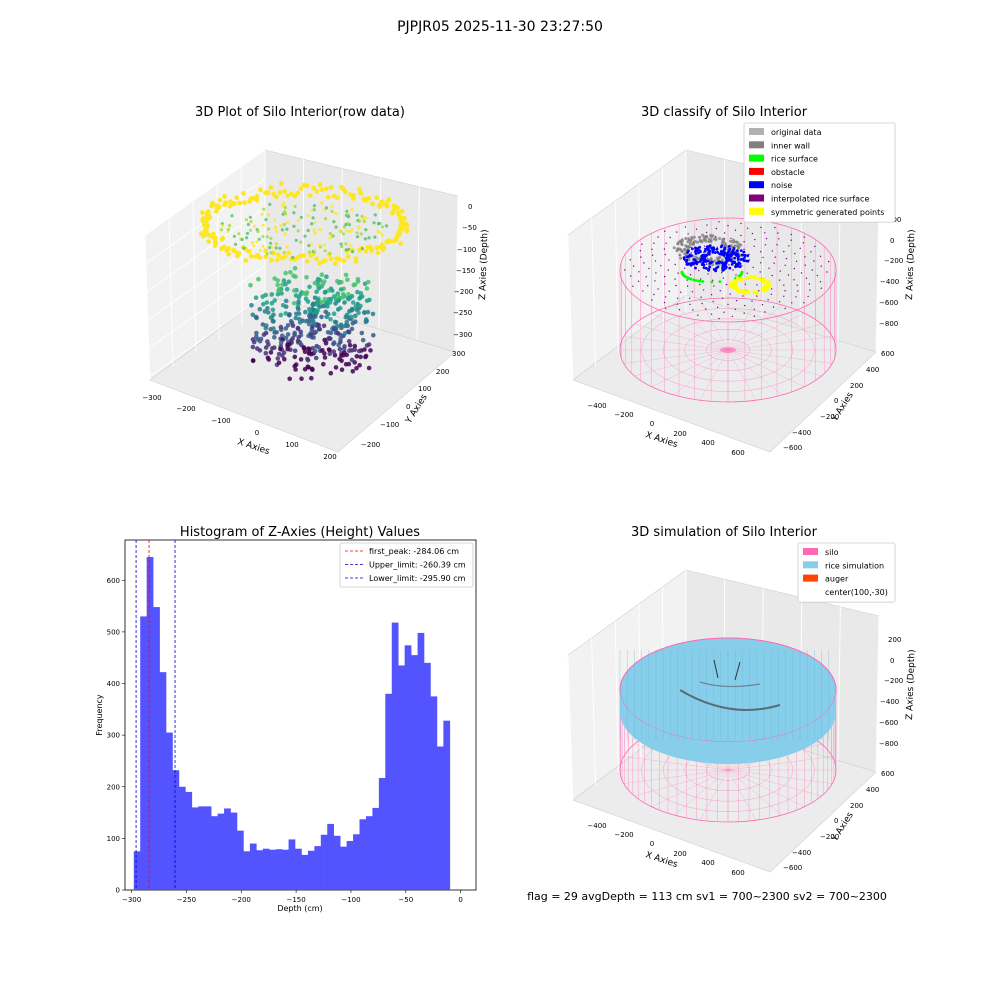 The width and height of the screenshot is (1000, 1000). I want to click on legend-label: rice surface, so click(794, 159).